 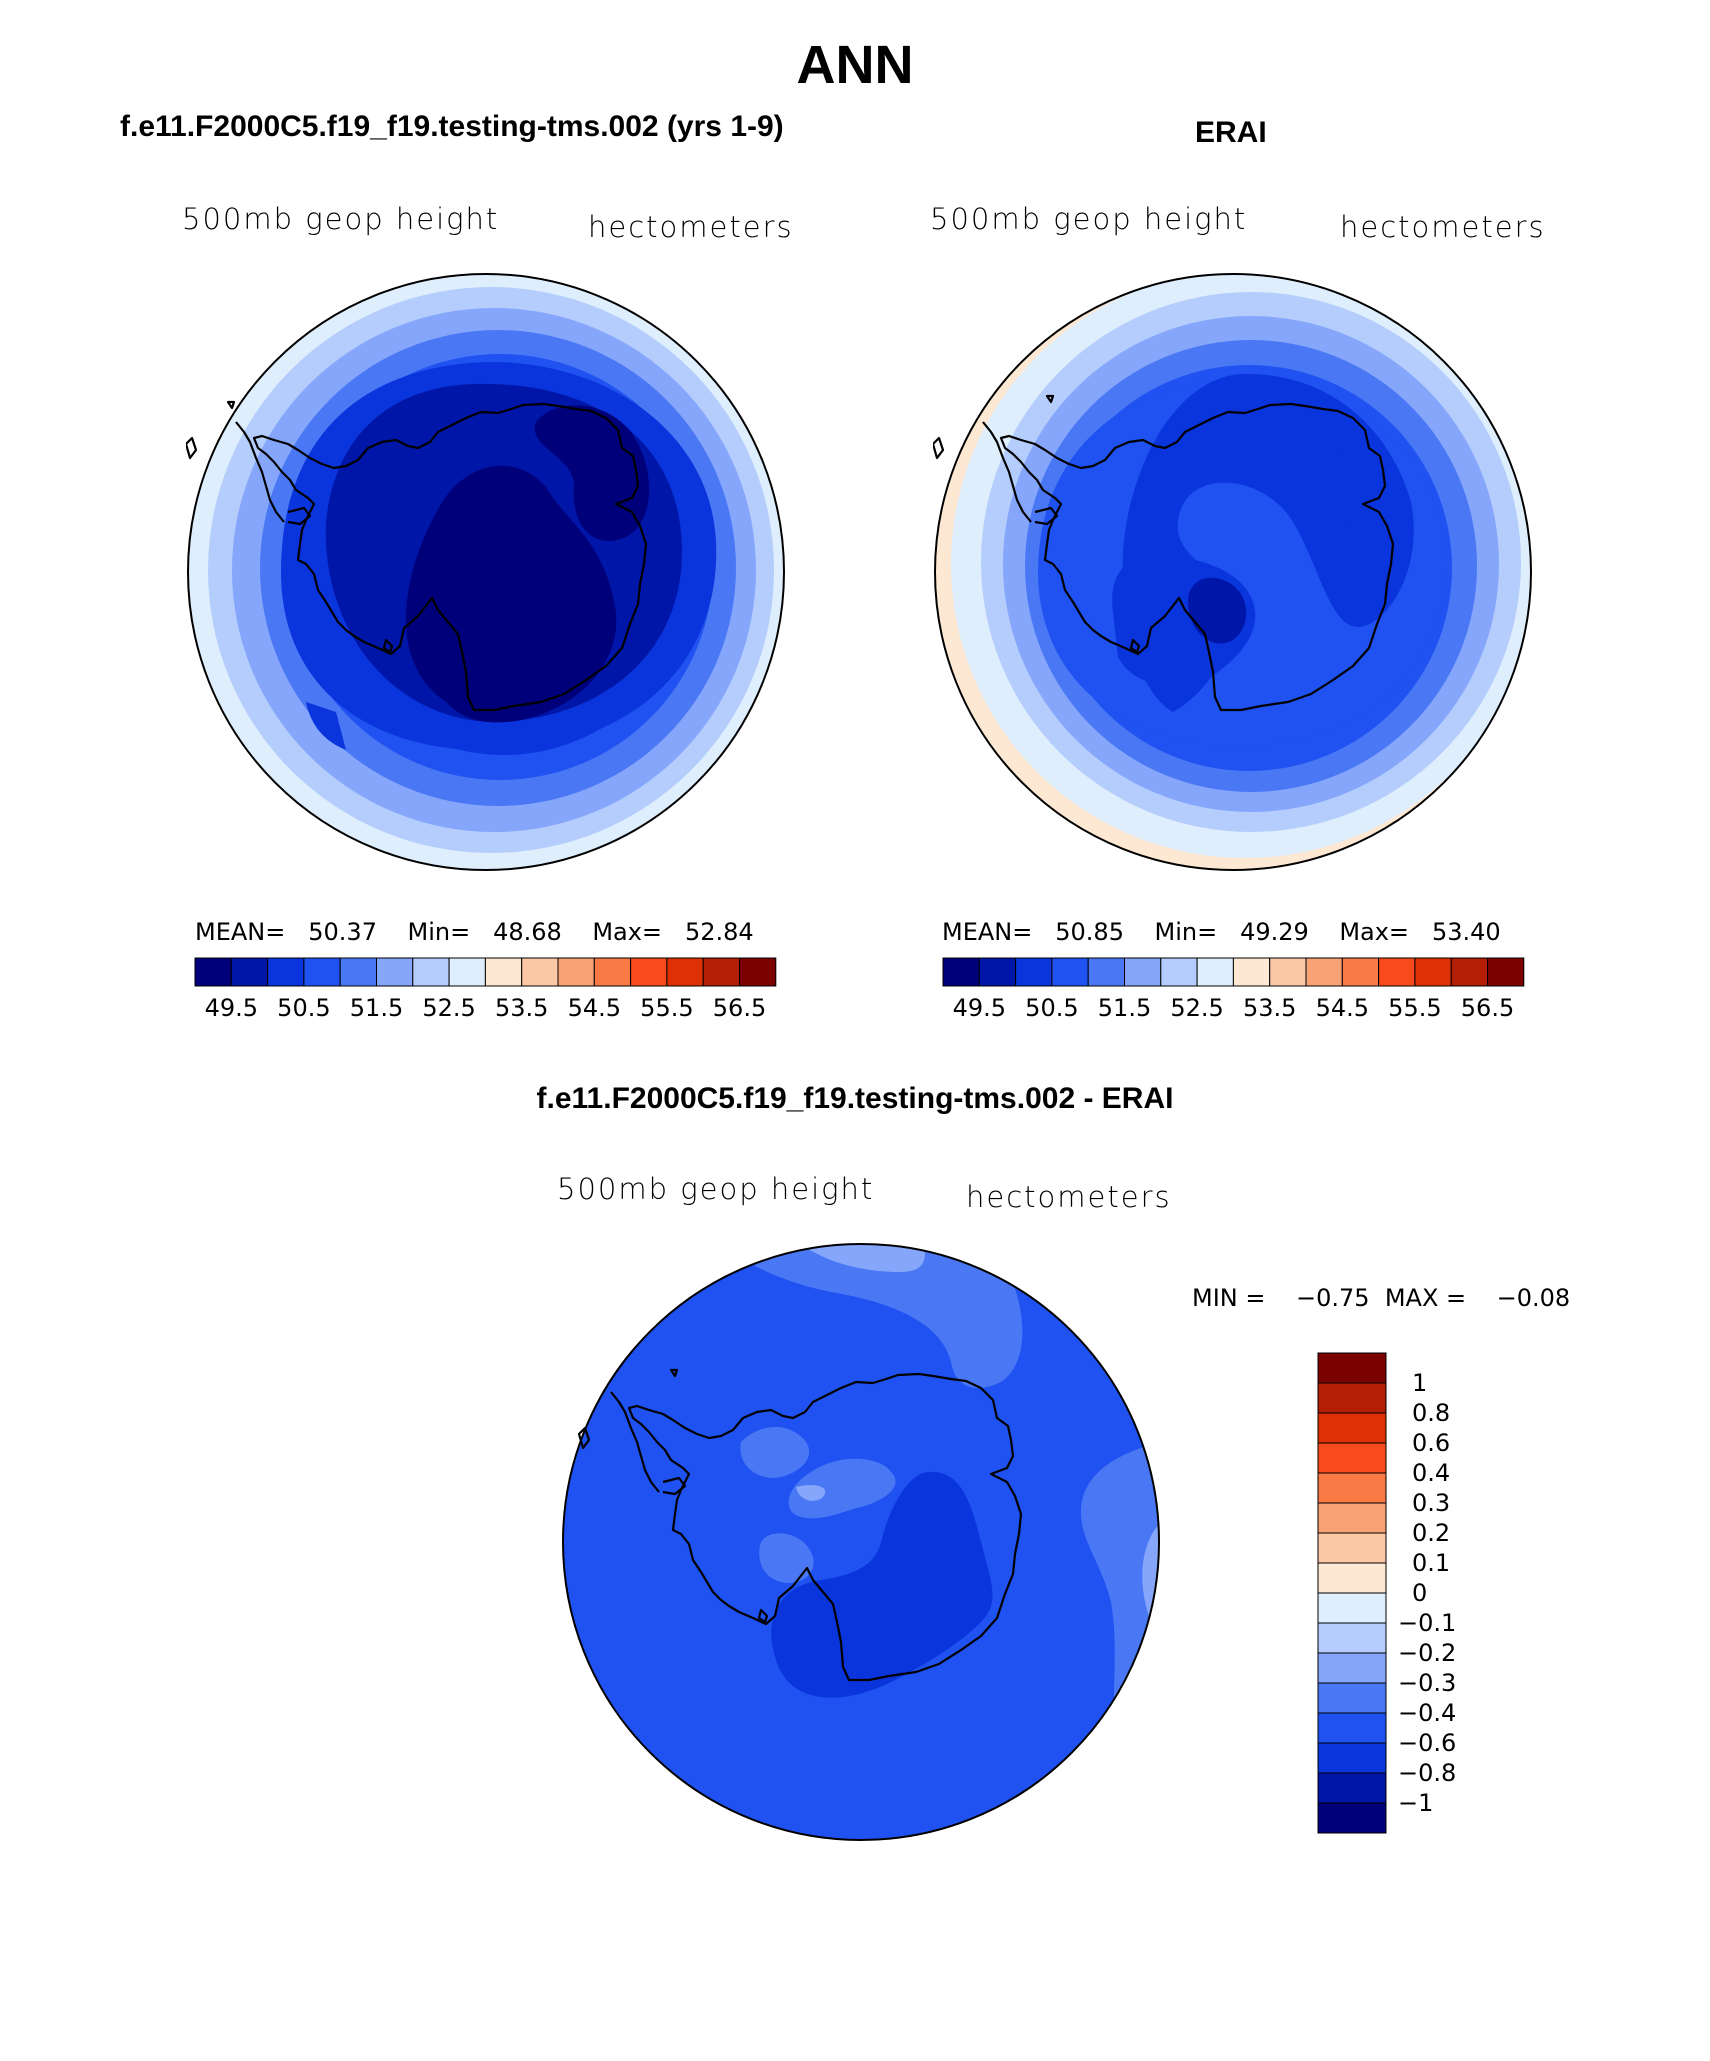 What do you see at coordinates (485, 572) in the screenshot?
I see `left-polar-map` at bounding box center [485, 572].